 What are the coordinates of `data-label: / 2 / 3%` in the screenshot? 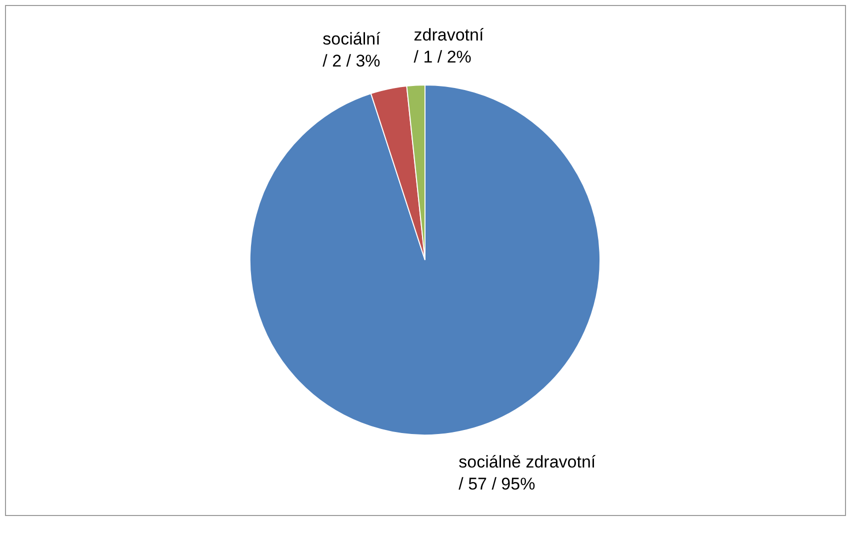 It's located at (351, 61).